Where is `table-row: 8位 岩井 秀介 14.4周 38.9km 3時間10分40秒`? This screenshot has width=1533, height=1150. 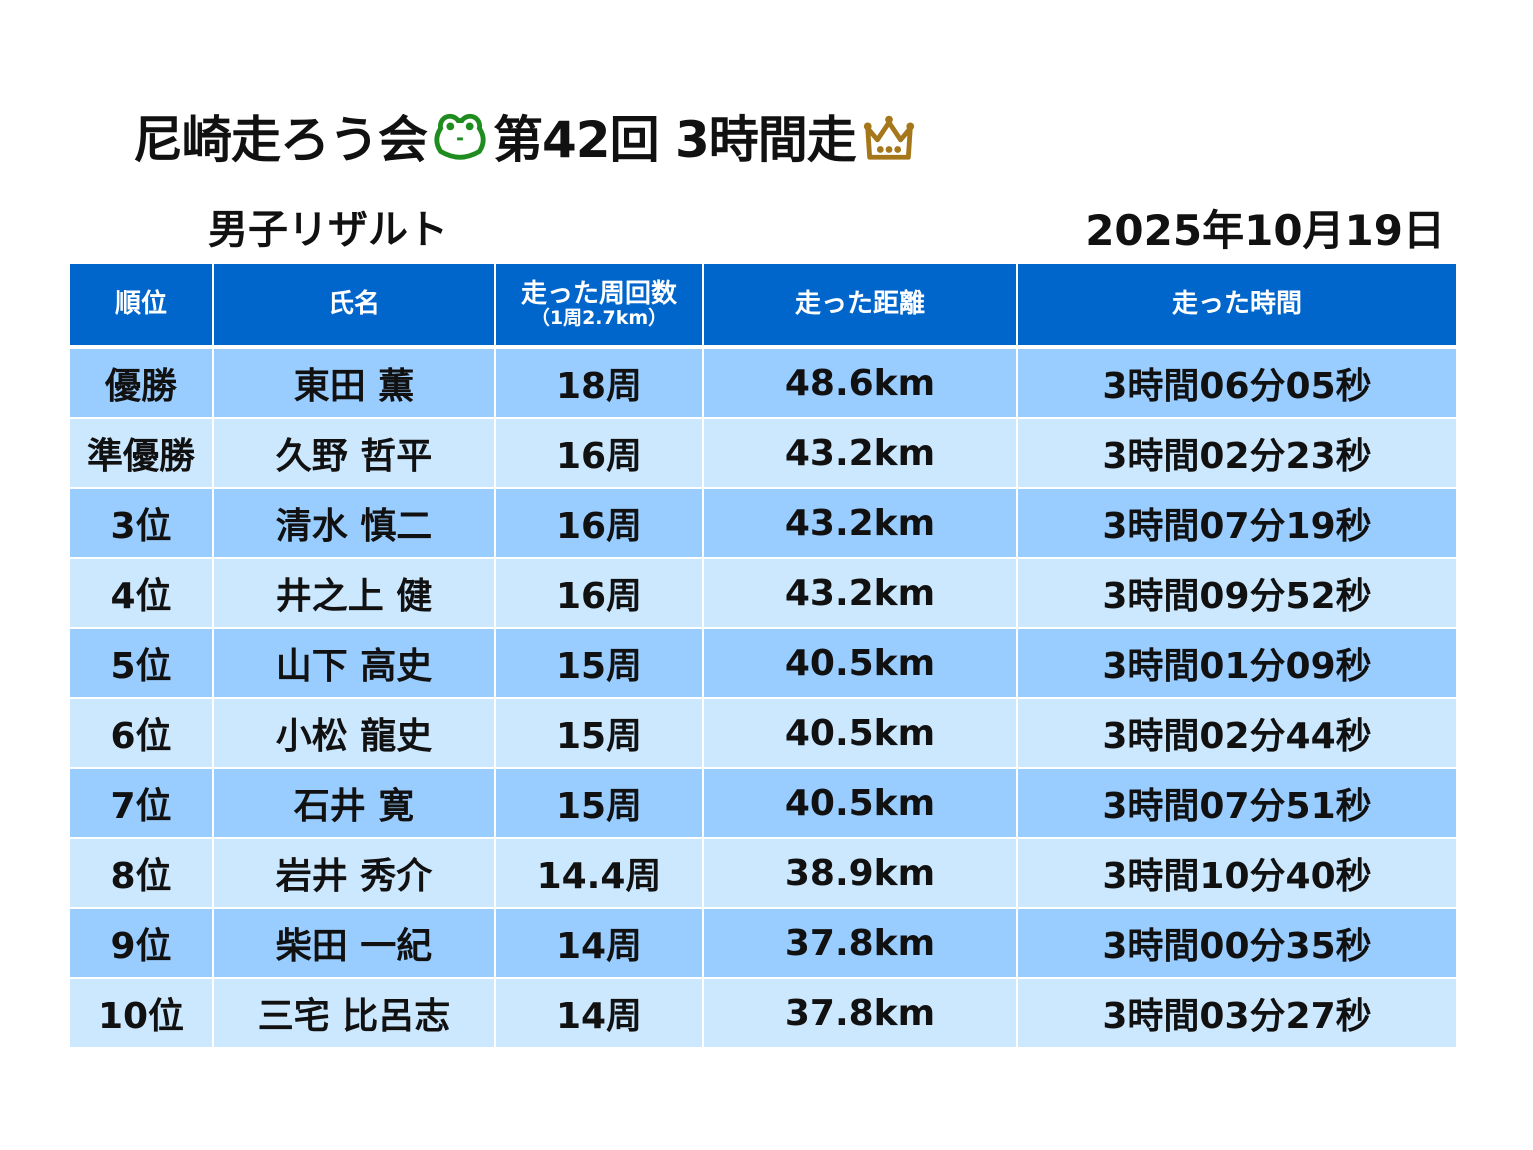
table-row: 8位 岩井 秀介 14.4周 38.9km 3時間10分40秒 is located at coordinates (763, 873).